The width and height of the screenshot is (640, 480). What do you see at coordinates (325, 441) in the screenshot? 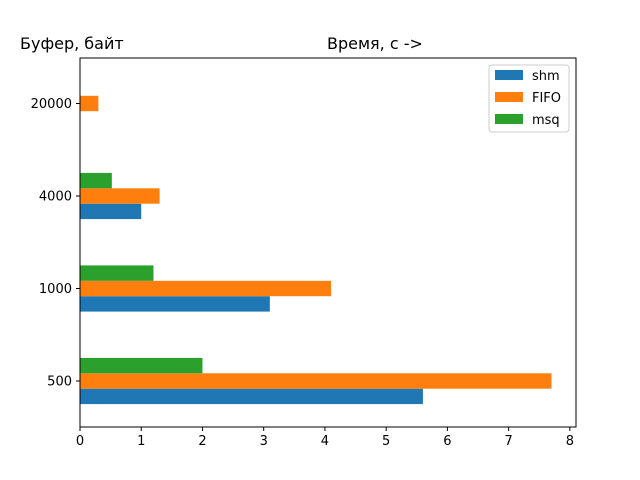
I see `x-tick-label: 4` at bounding box center [325, 441].